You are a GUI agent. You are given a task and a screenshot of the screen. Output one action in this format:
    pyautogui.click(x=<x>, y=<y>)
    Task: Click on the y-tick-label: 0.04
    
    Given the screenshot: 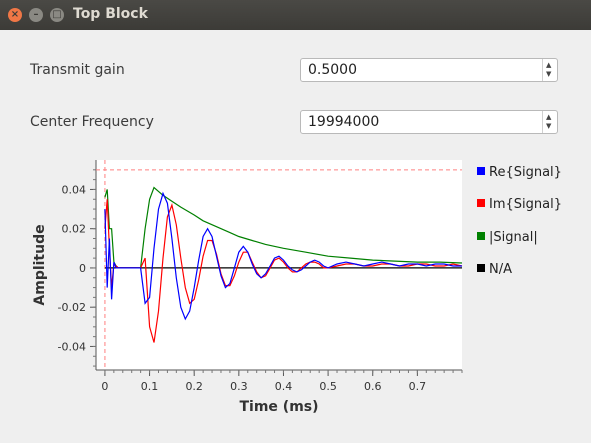 What is the action you would take?
    pyautogui.click(x=74, y=189)
    